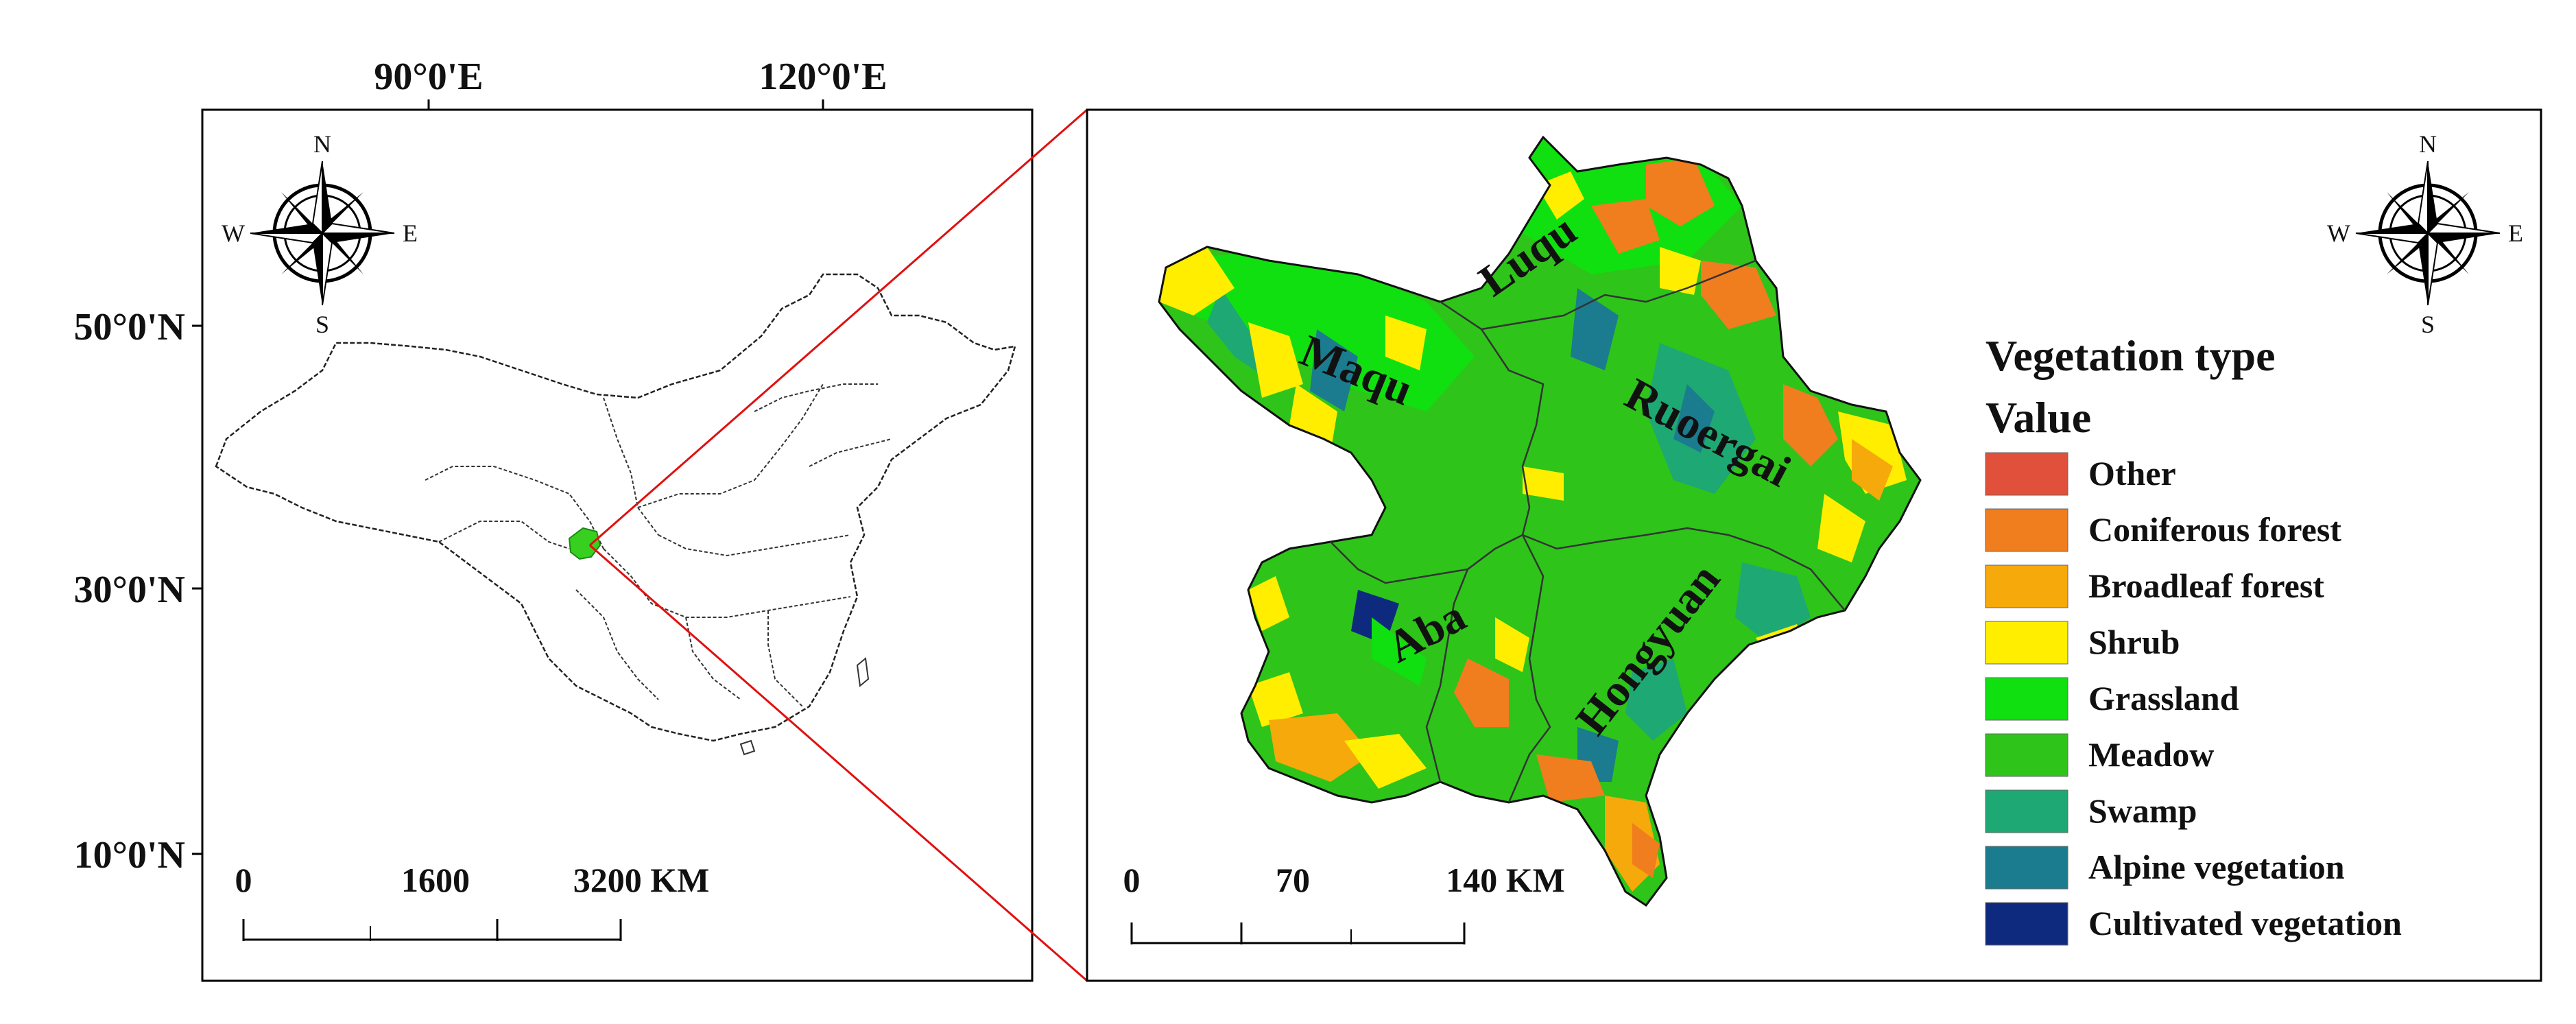 This screenshot has height=1024, width=2576. Describe the element at coordinates (641, 880) in the screenshot. I see `overview-scale-3200: 3200 KM` at that location.